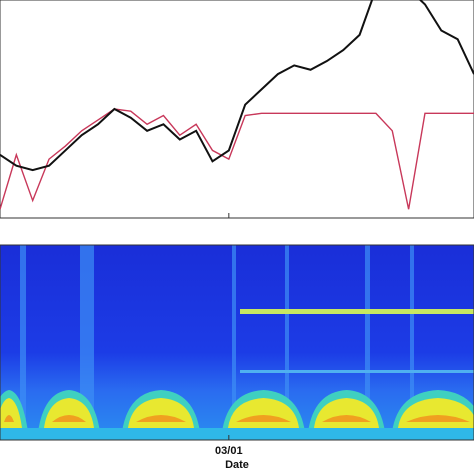 The height and width of the screenshot is (474, 474). I want to click on x-tick-label: 03/01, so click(229, 451).